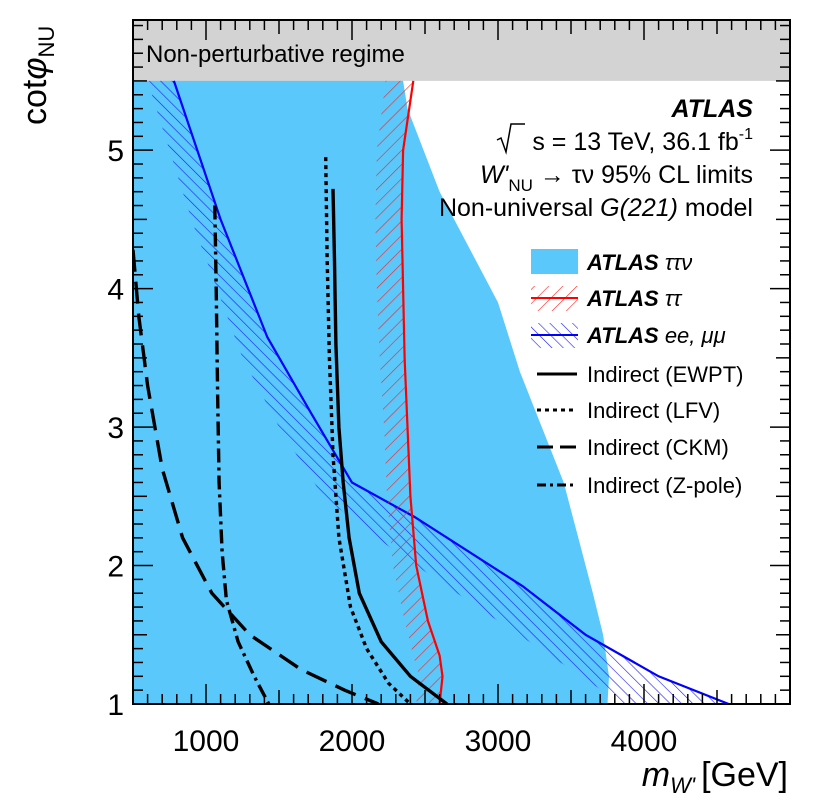 Image resolution: width=830 pixels, height=801 pixels. What do you see at coordinates (510, 139) in the screenshot?
I see `sqrt-symbol` at bounding box center [510, 139].